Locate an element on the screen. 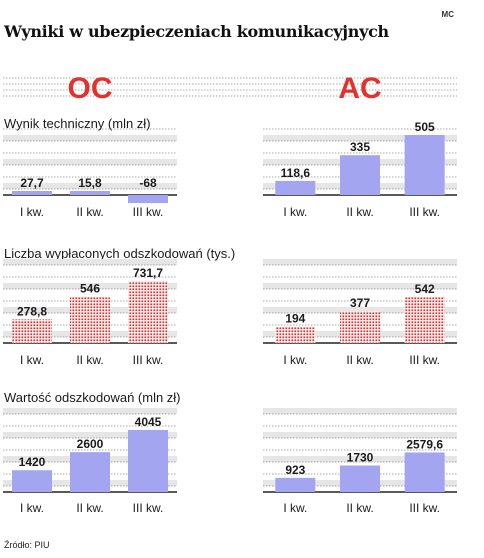 The image size is (484, 558). data-label: -68 is located at coordinates (148, 183).